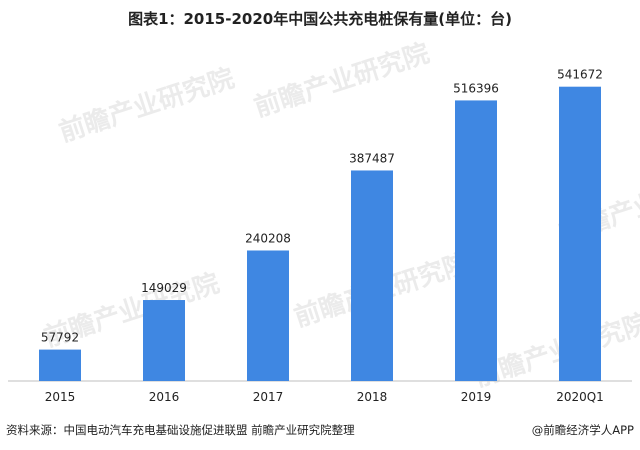 The width and height of the screenshot is (640, 450). What do you see at coordinates (164, 340) in the screenshot?
I see `bar-2016` at bounding box center [164, 340].